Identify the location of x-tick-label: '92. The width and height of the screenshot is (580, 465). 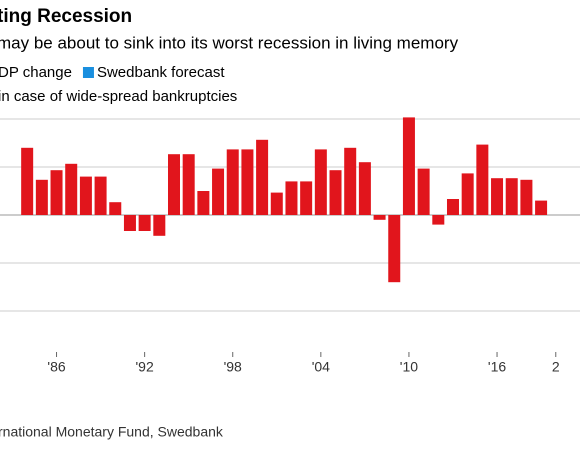
(145, 367).